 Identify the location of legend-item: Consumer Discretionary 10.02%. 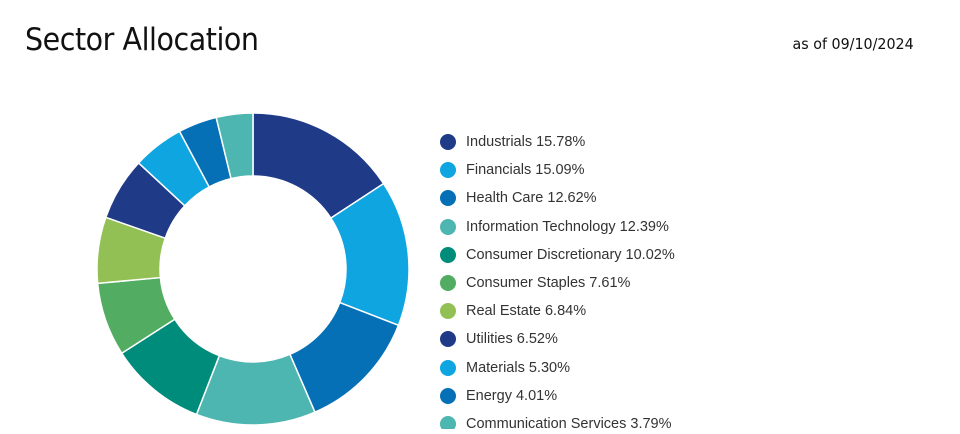
(640, 255).